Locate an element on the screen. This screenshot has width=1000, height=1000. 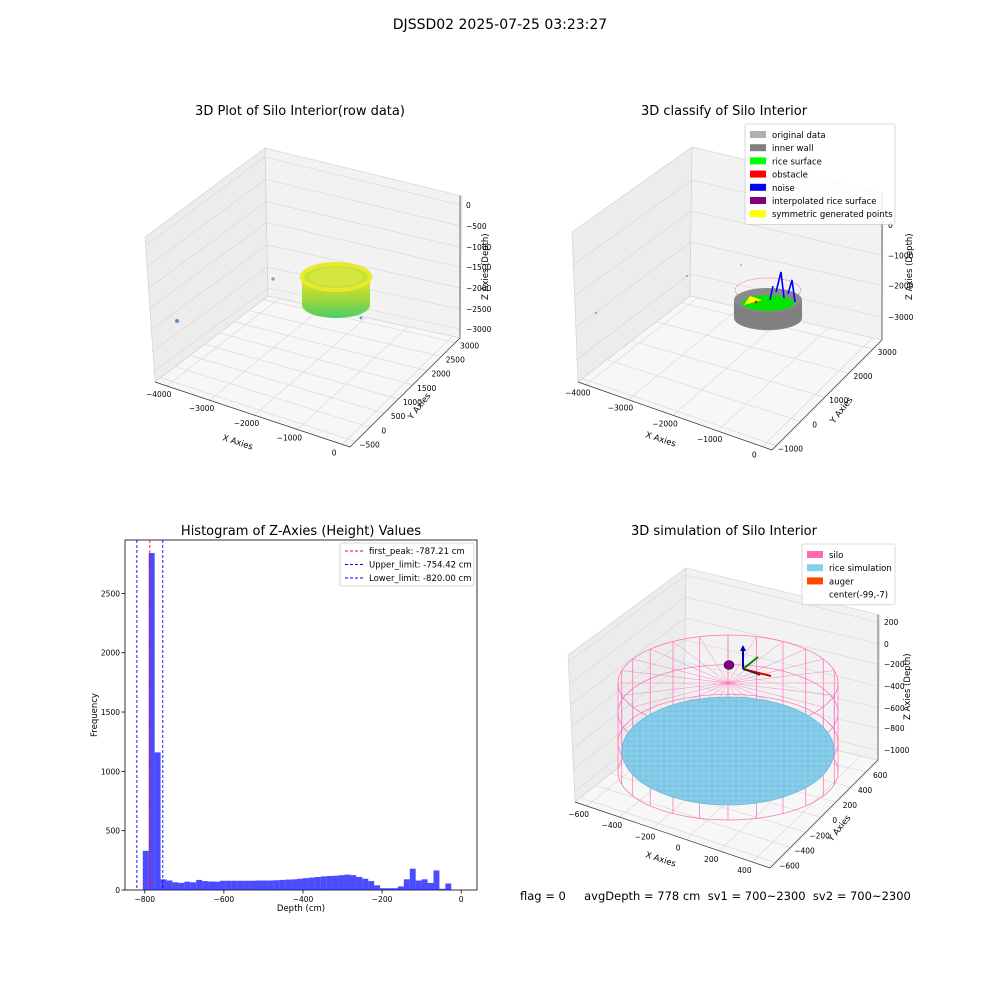
classify-y-axis-line is located at coordinates (827, 395).